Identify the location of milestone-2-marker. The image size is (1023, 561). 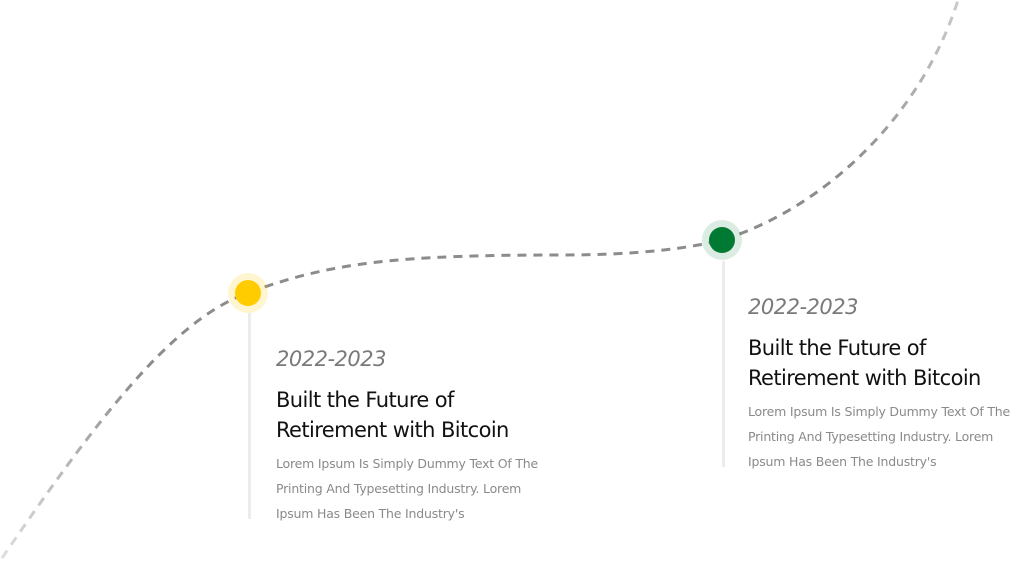
(722, 240).